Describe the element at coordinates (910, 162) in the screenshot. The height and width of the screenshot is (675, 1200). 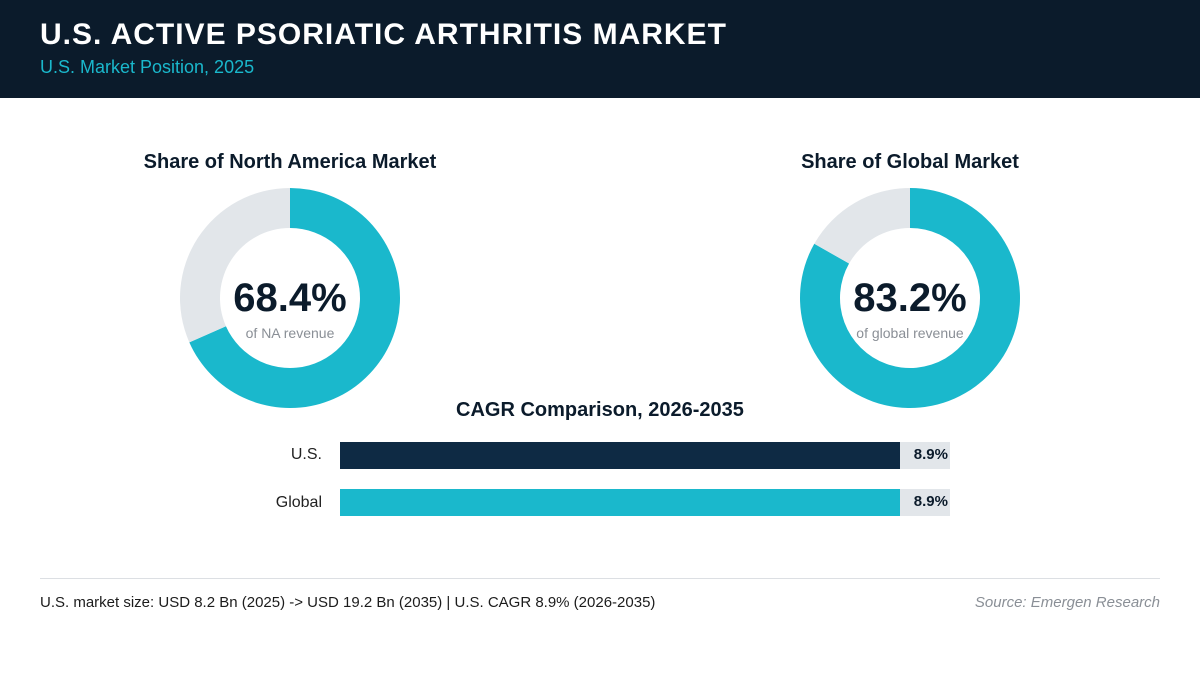
I see `global-share-title: Share of Global Market` at that location.